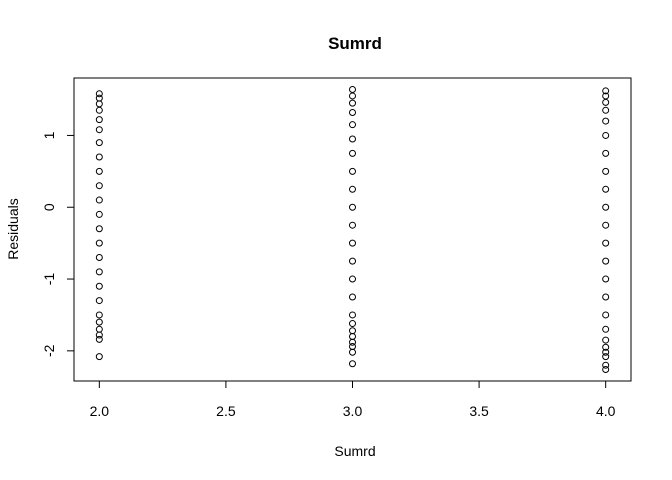 This screenshot has width=672, height=480. What do you see at coordinates (100, 411) in the screenshot?
I see `x-tick-label: 2.0` at bounding box center [100, 411].